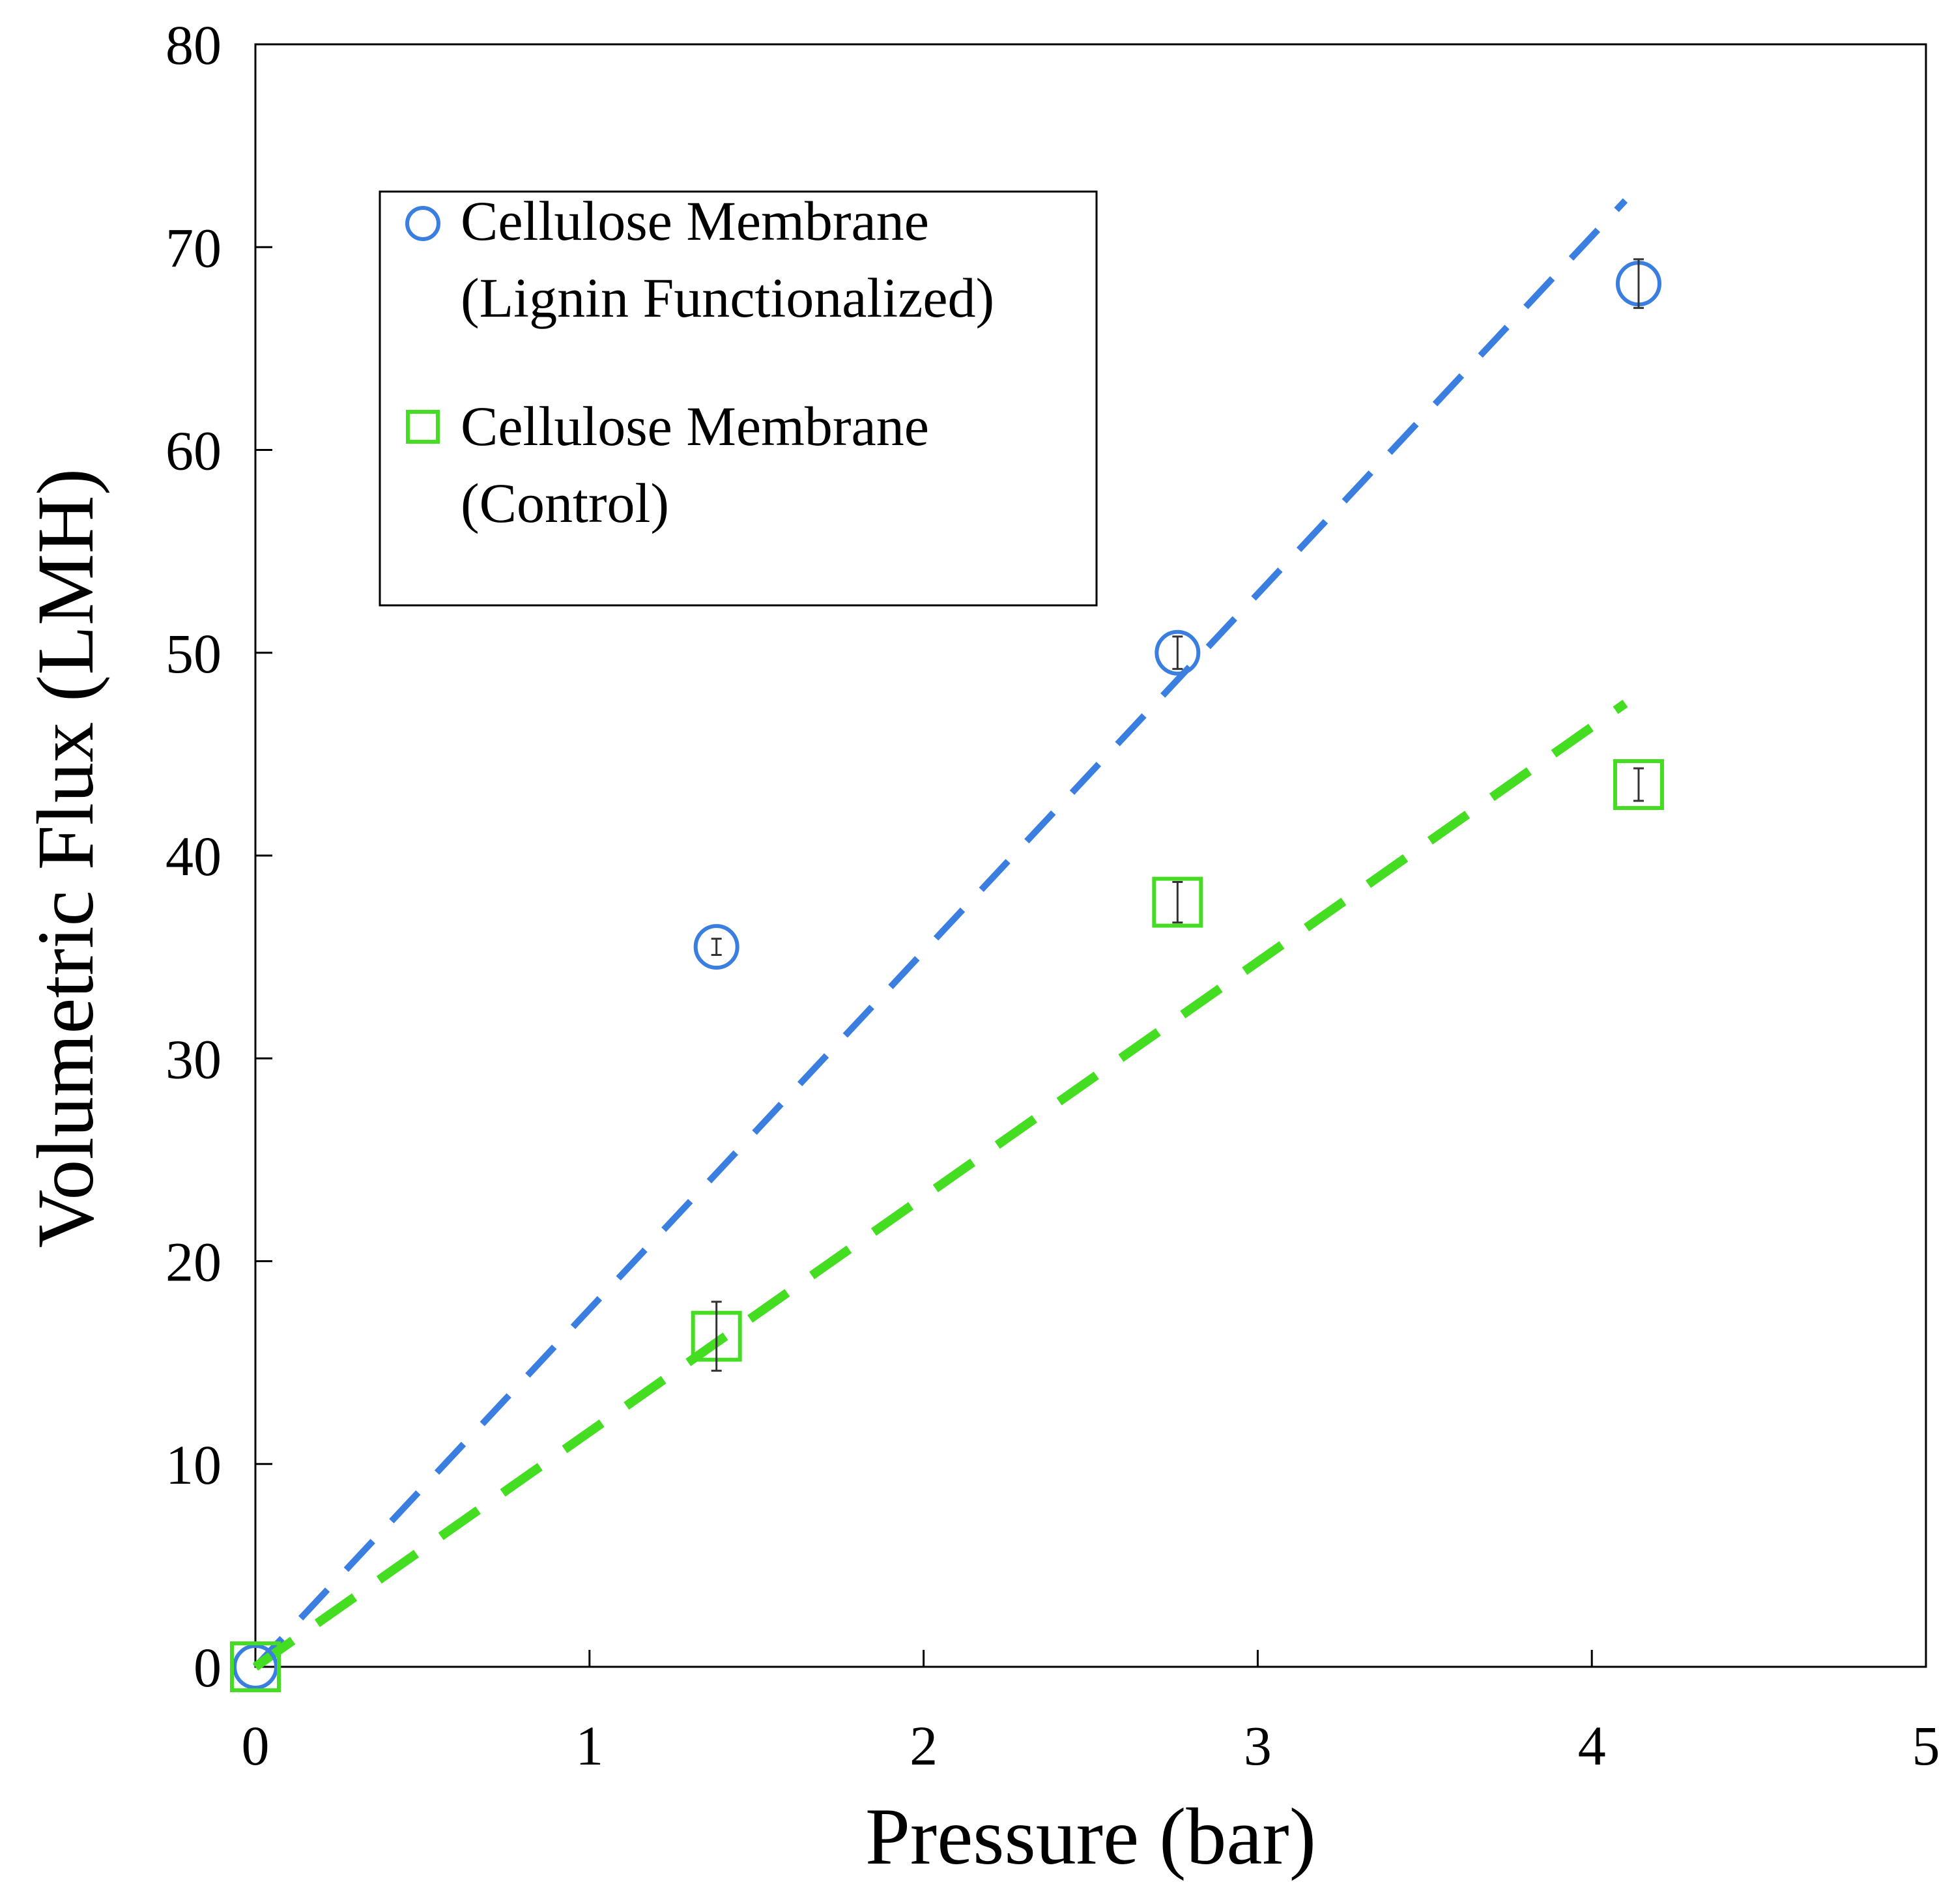 This screenshot has height=1904, width=1952. I want to click on y-axis-title: Volumetric Flux (LMH), so click(65, 859).